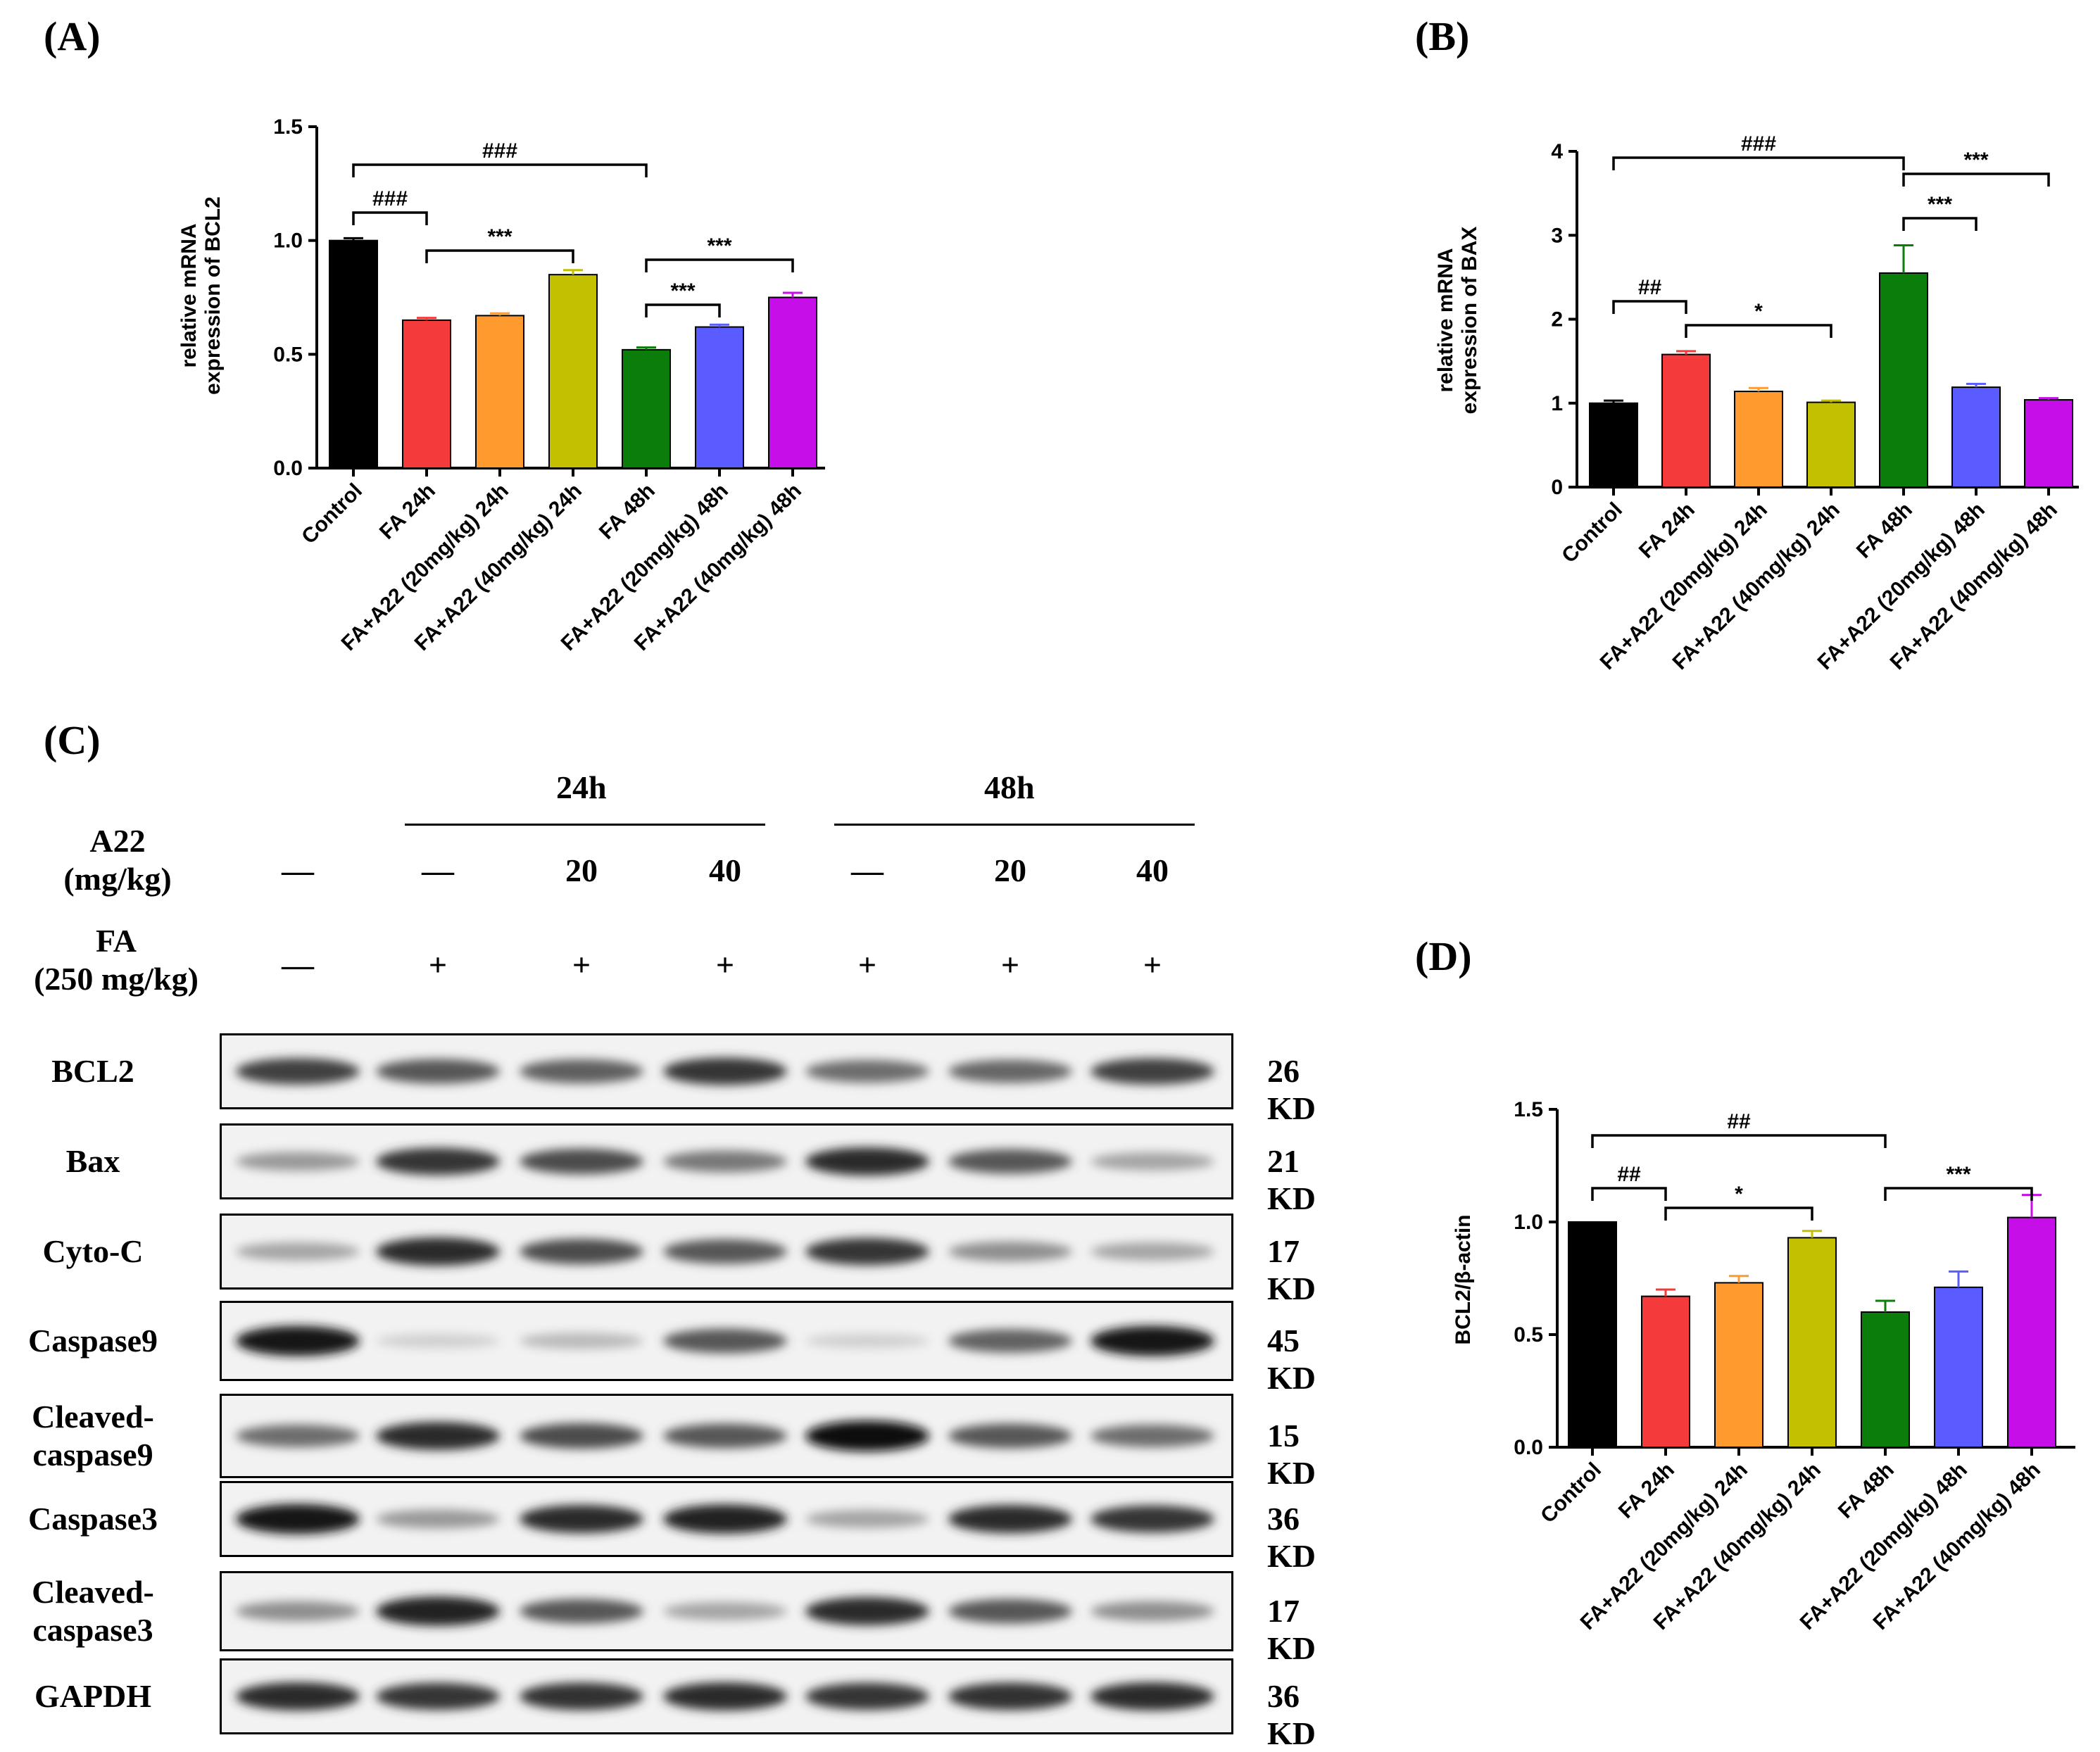 The image size is (2100, 1752). What do you see at coordinates (298, 965) in the screenshot?
I see `fa-dose-value: —` at bounding box center [298, 965].